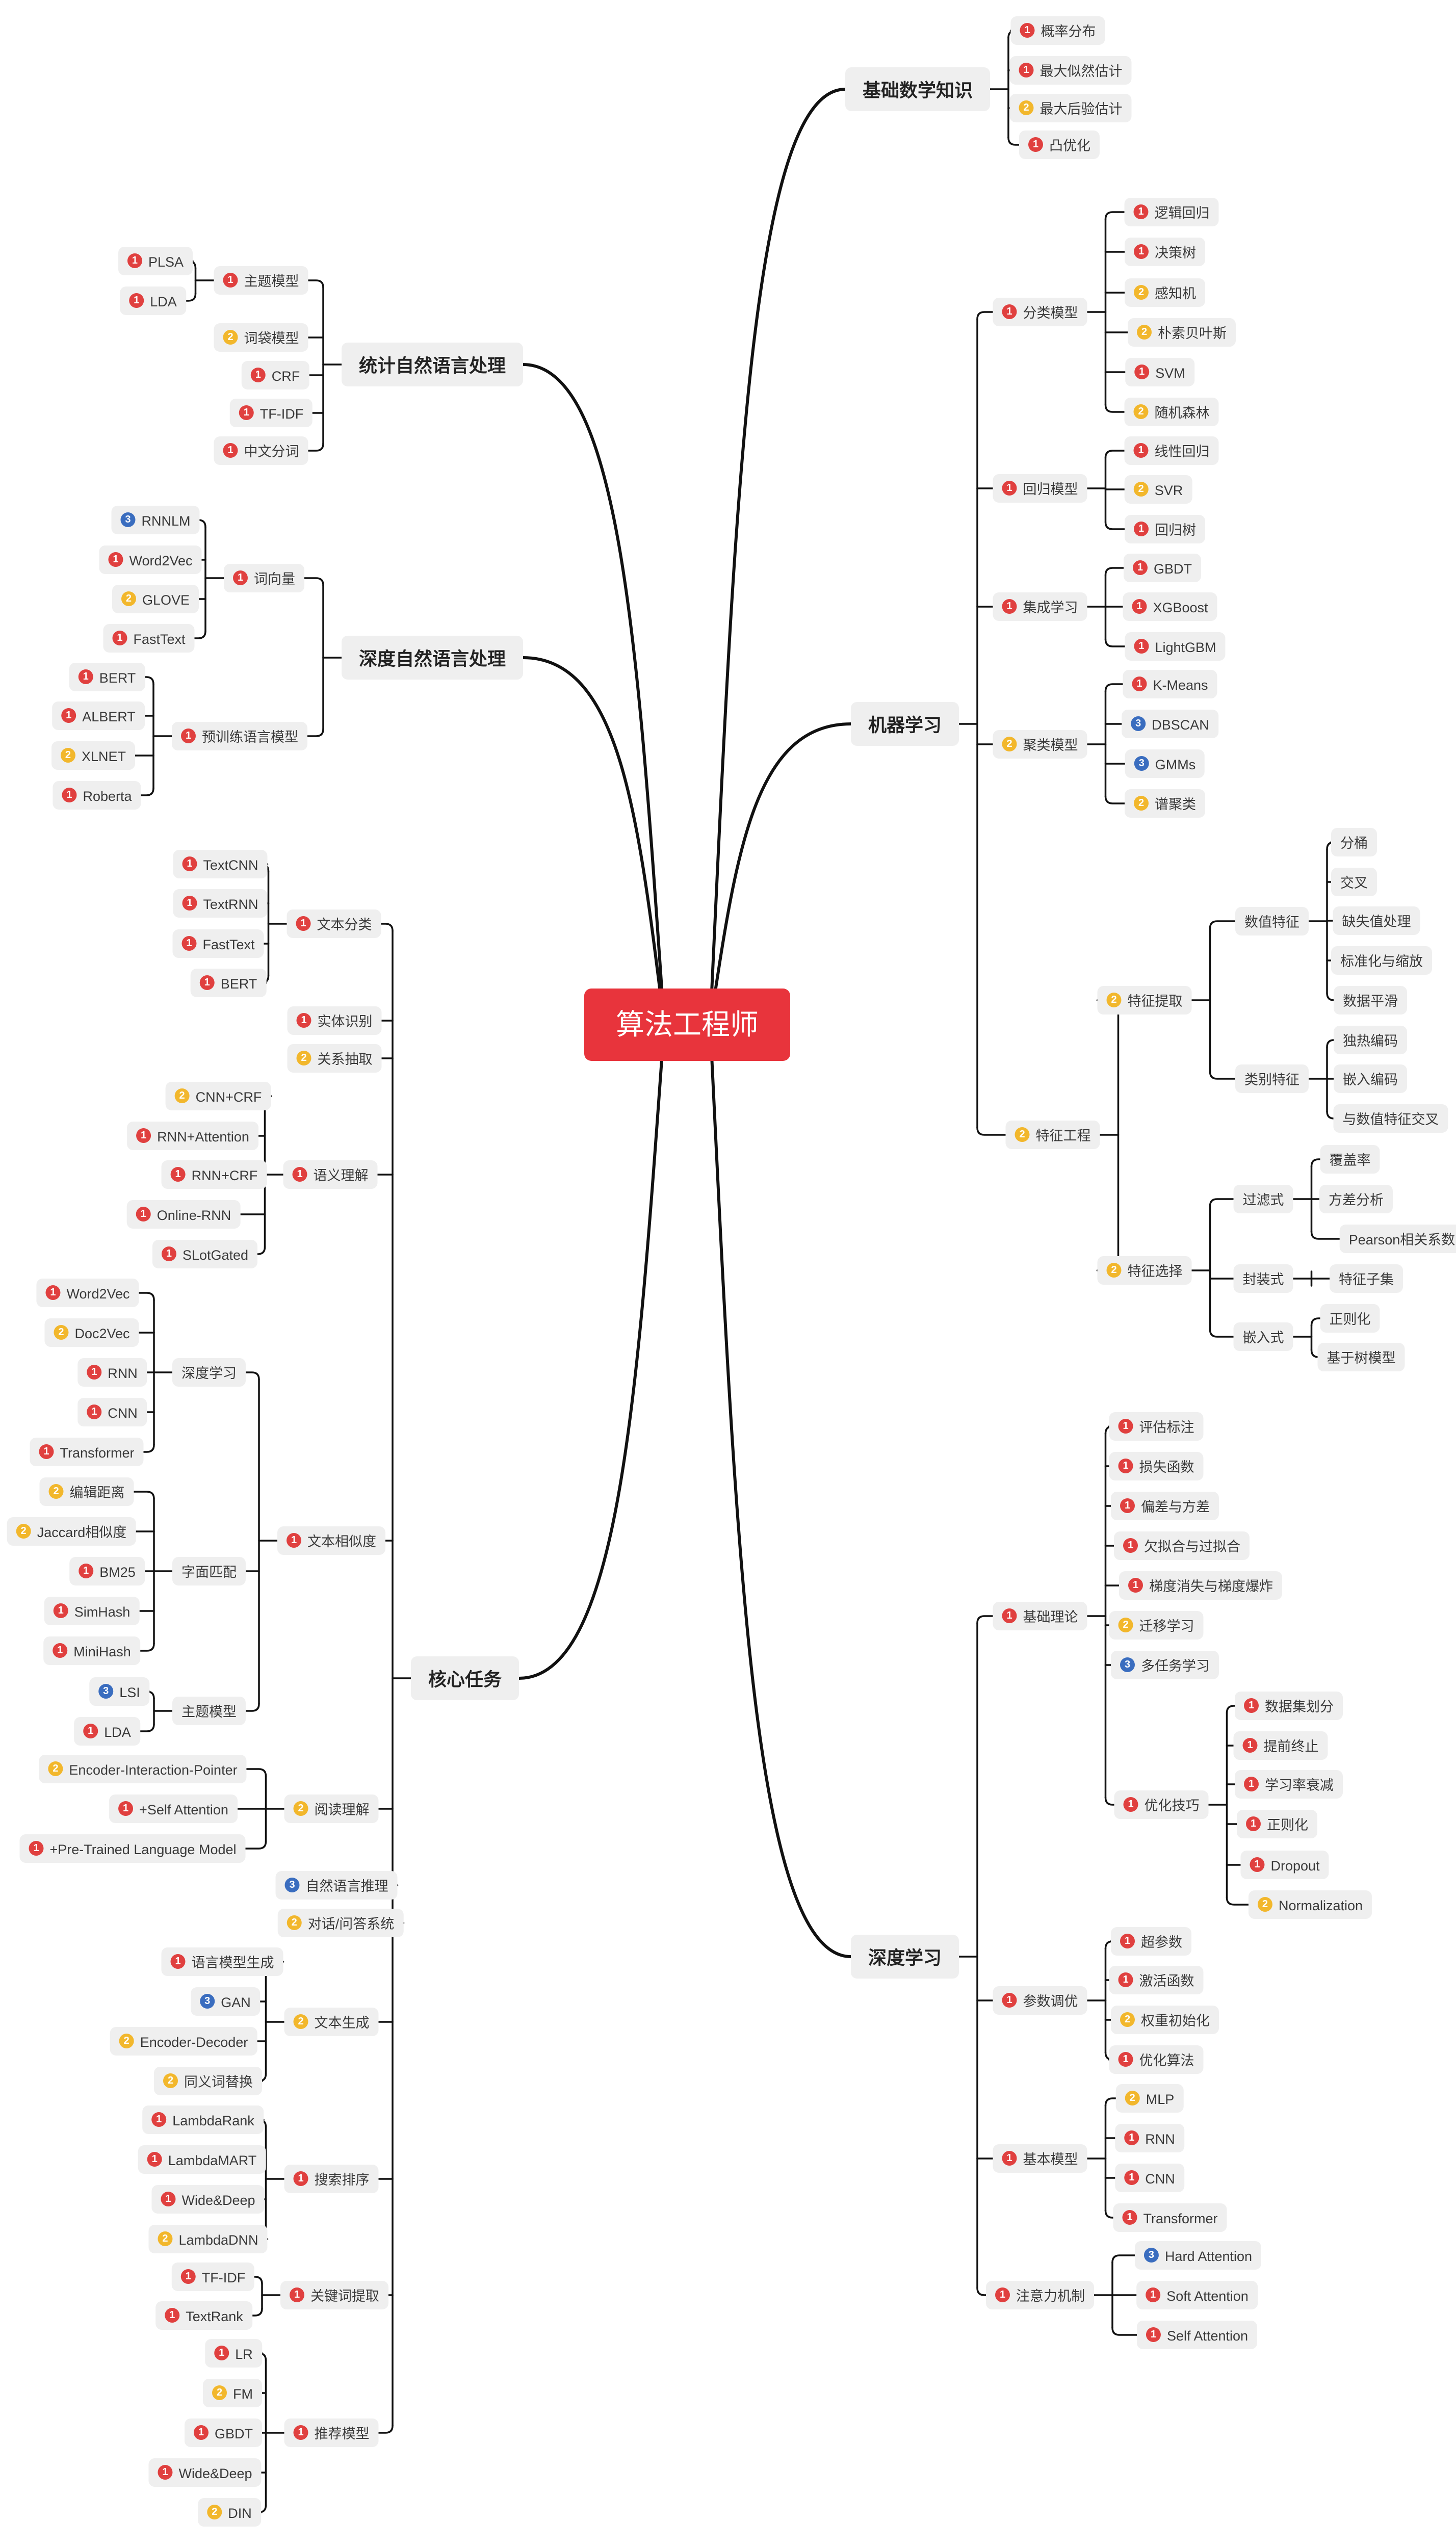  What do you see at coordinates (1070, 70) in the screenshot?
I see `topic-0-1: 1 最大似然估计` at bounding box center [1070, 70].